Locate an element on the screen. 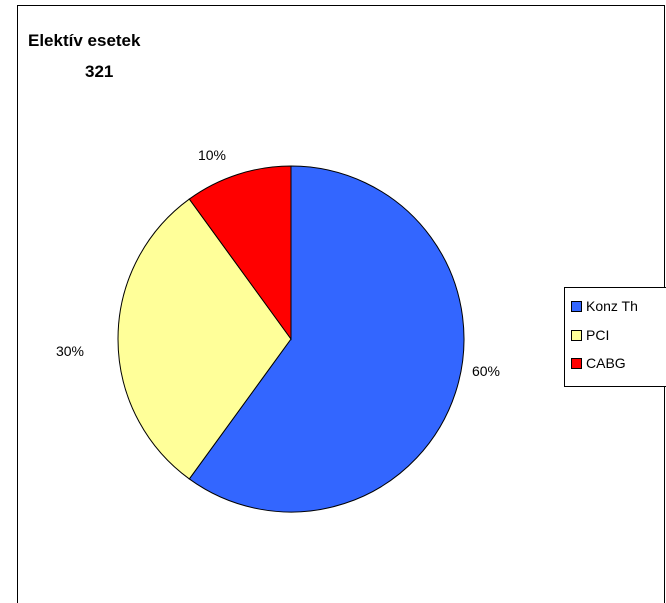 The image size is (666, 603). legend-item-konz-th: Konz Th is located at coordinates (604, 306).